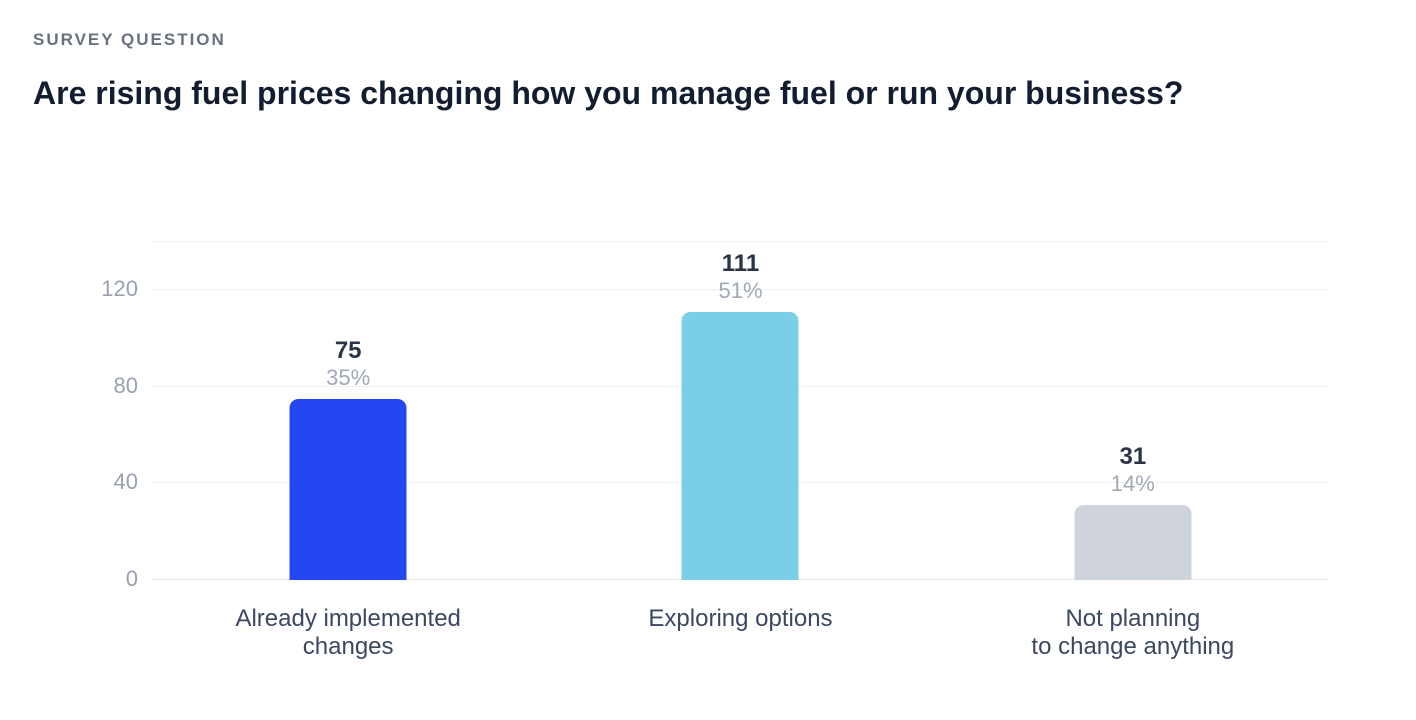 This screenshot has width=1416, height=720. What do you see at coordinates (348, 489) in the screenshot?
I see `bar-already-implemented-changes` at bounding box center [348, 489].